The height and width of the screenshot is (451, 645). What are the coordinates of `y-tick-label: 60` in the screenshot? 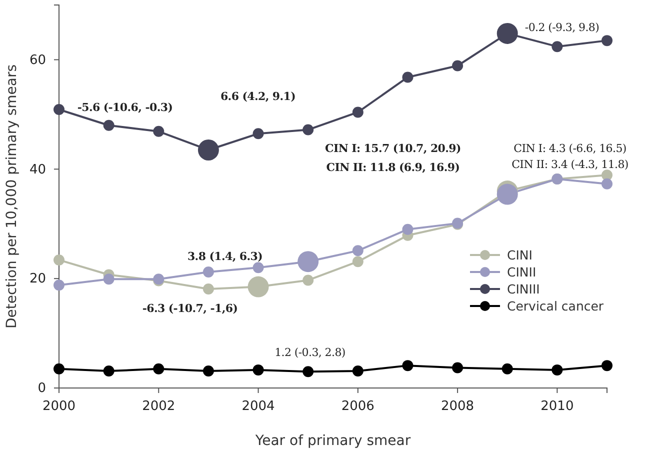 It's located at (37, 60).